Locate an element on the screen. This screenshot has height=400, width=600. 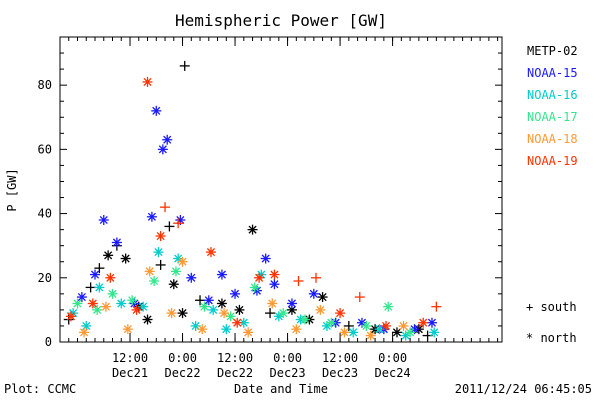
y-tick-label: 0 is located at coordinates (48, 342).